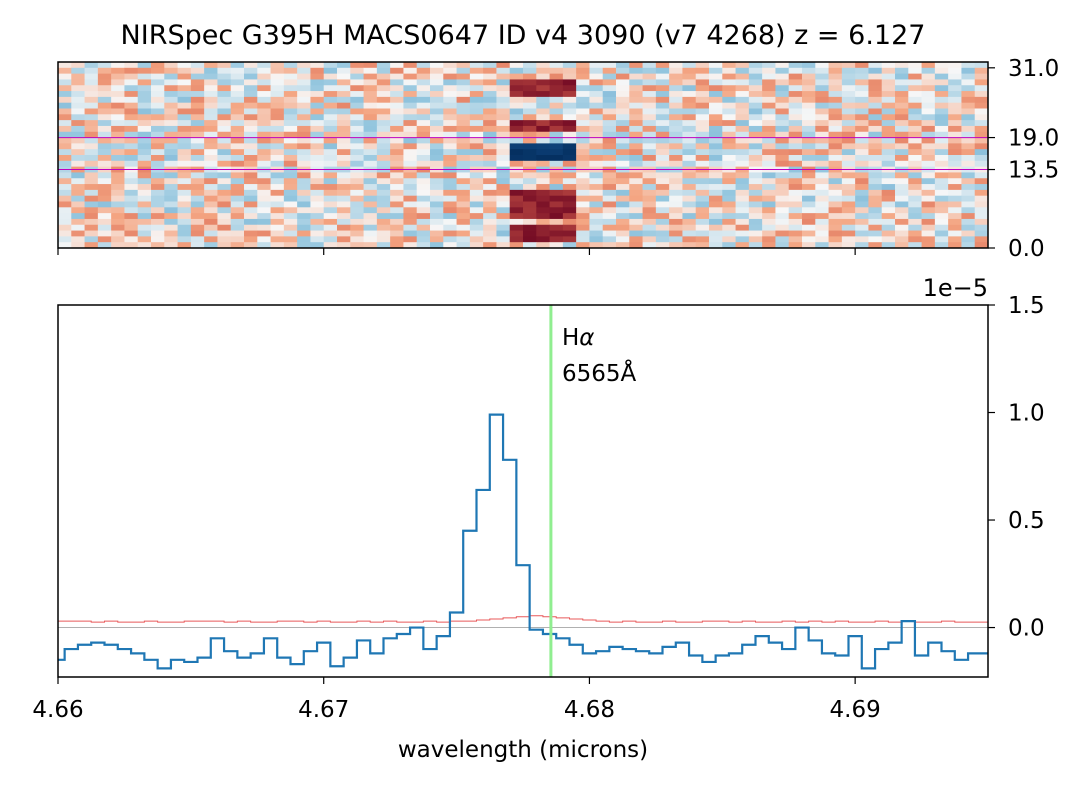 This screenshot has height=785, width=1089. Describe the element at coordinates (323, 710) in the screenshot. I see `spectrum-x-tick-label: 4.67` at that location.